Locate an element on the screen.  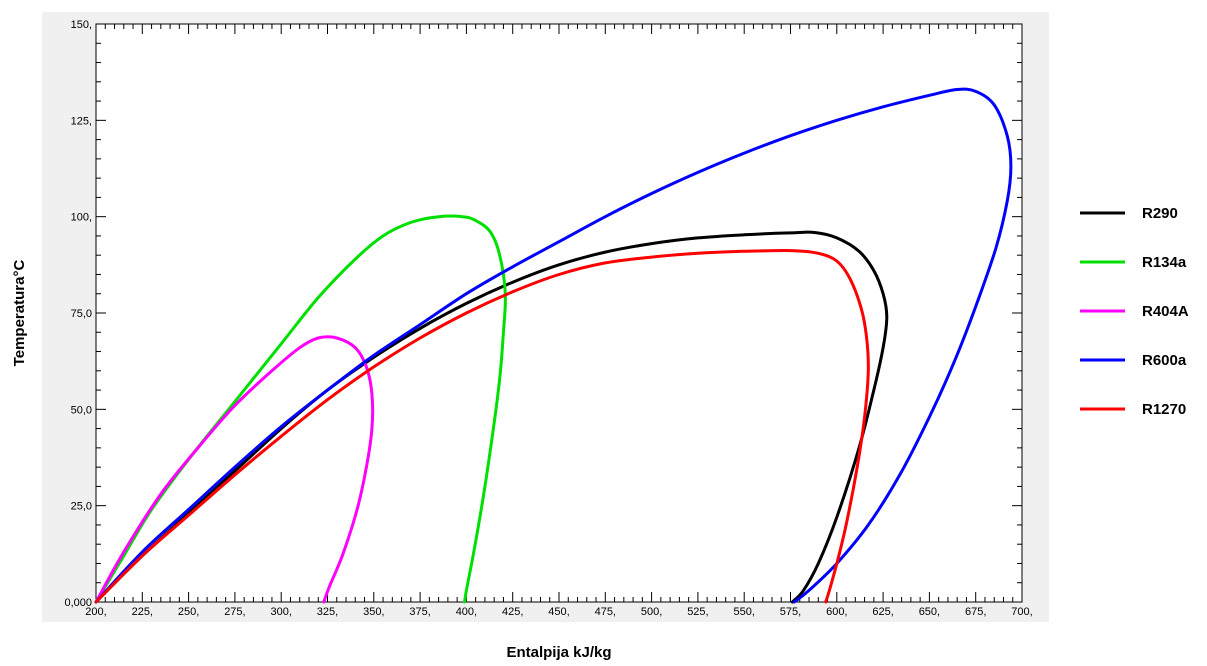
x-tick-label: 575, is located at coordinates (790, 612).